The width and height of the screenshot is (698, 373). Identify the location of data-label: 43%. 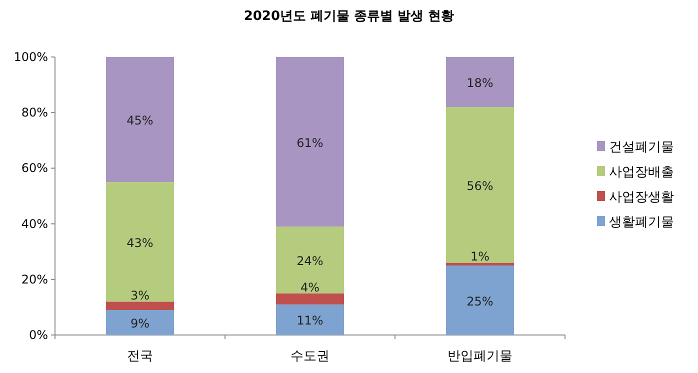
(140, 243).